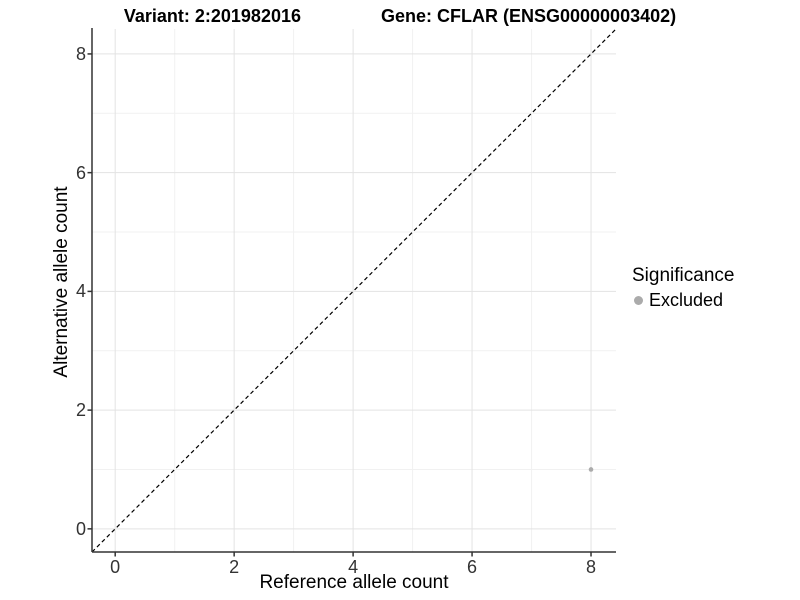  Describe the element at coordinates (115, 567) in the screenshot. I see `x-tick-label: 0` at that location.